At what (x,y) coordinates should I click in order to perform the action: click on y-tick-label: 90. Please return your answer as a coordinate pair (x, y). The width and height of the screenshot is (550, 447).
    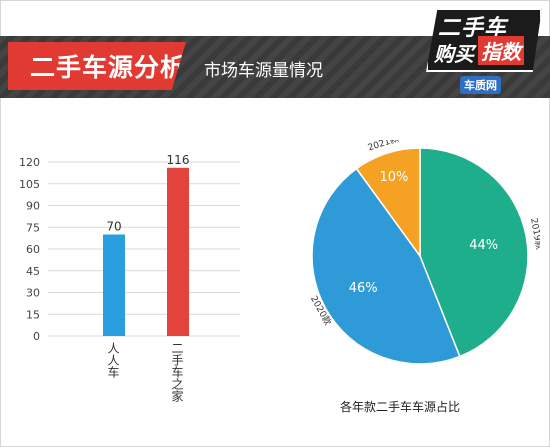
    Looking at the image, I should click on (33, 206).